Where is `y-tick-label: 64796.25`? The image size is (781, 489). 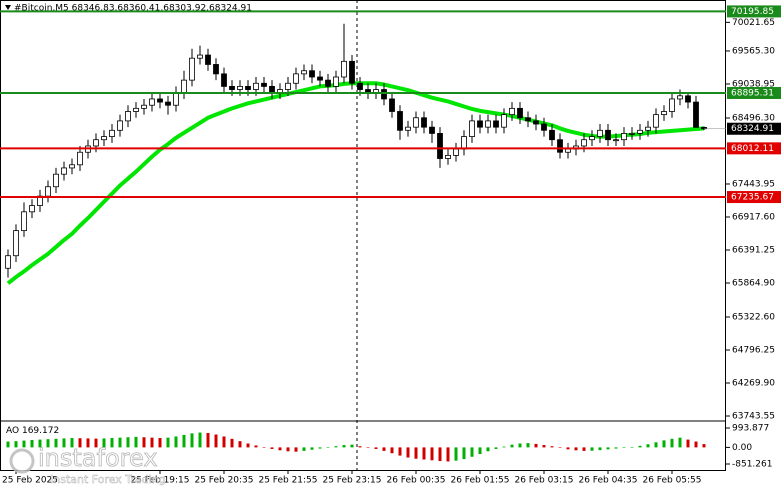 y-tick-label: 64796.25 is located at coordinates (753, 351).